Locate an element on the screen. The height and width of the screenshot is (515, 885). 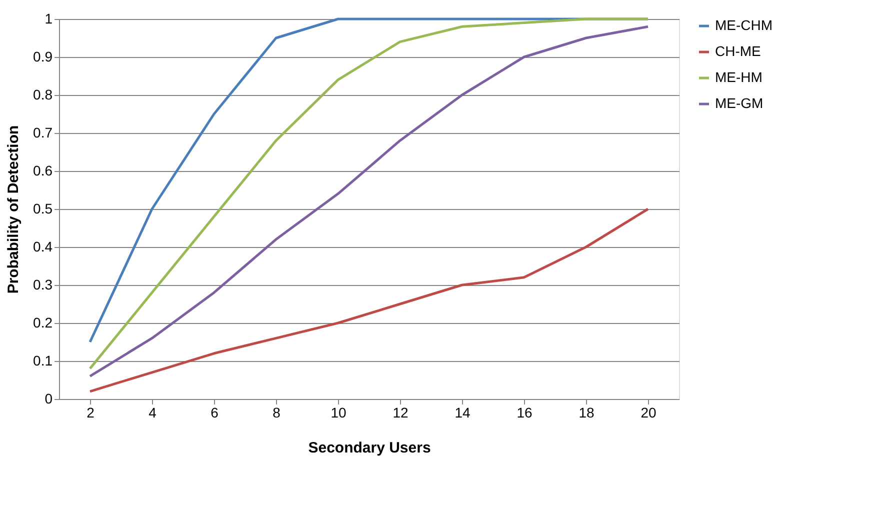
y-tick-label: 0.2 is located at coordinates (43, 322).